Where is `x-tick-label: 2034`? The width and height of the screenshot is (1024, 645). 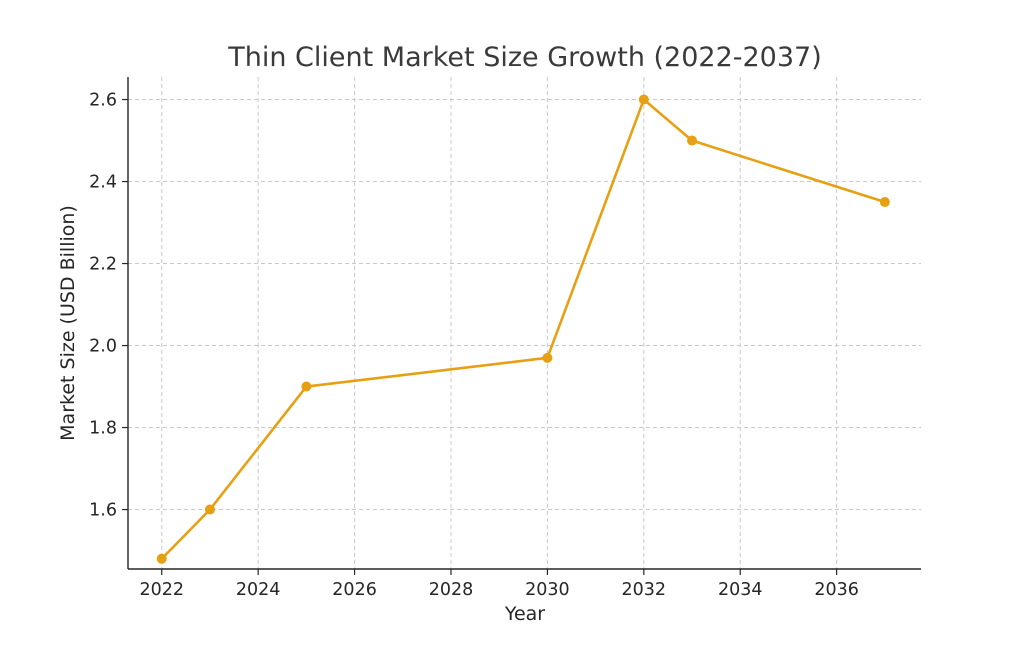
x-tick-label: 2034 is located at coordinates (740, 590).